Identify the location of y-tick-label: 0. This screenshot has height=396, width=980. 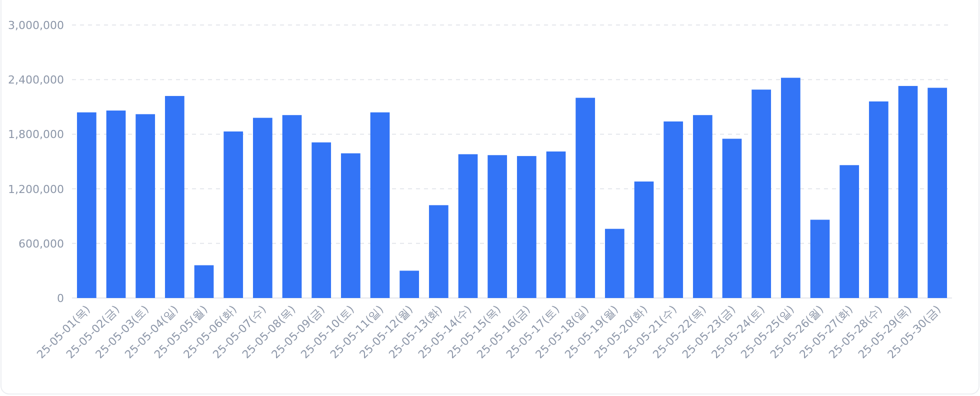
(60, 298).